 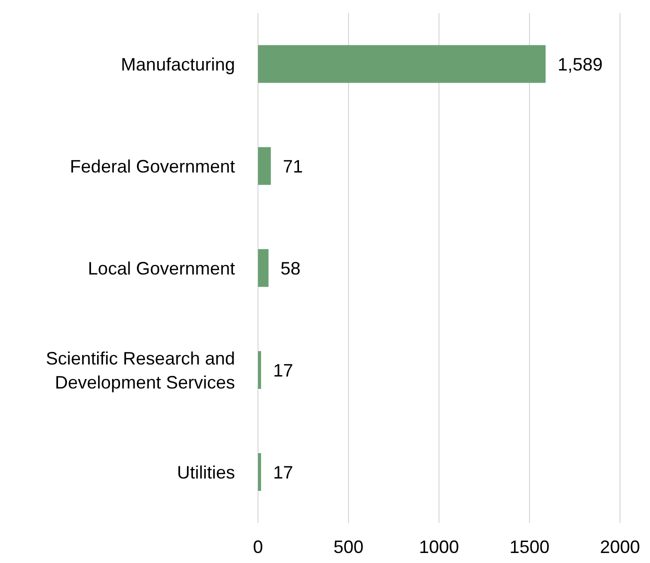 I want to click on data-label: 58, so click(x=290, y=268).